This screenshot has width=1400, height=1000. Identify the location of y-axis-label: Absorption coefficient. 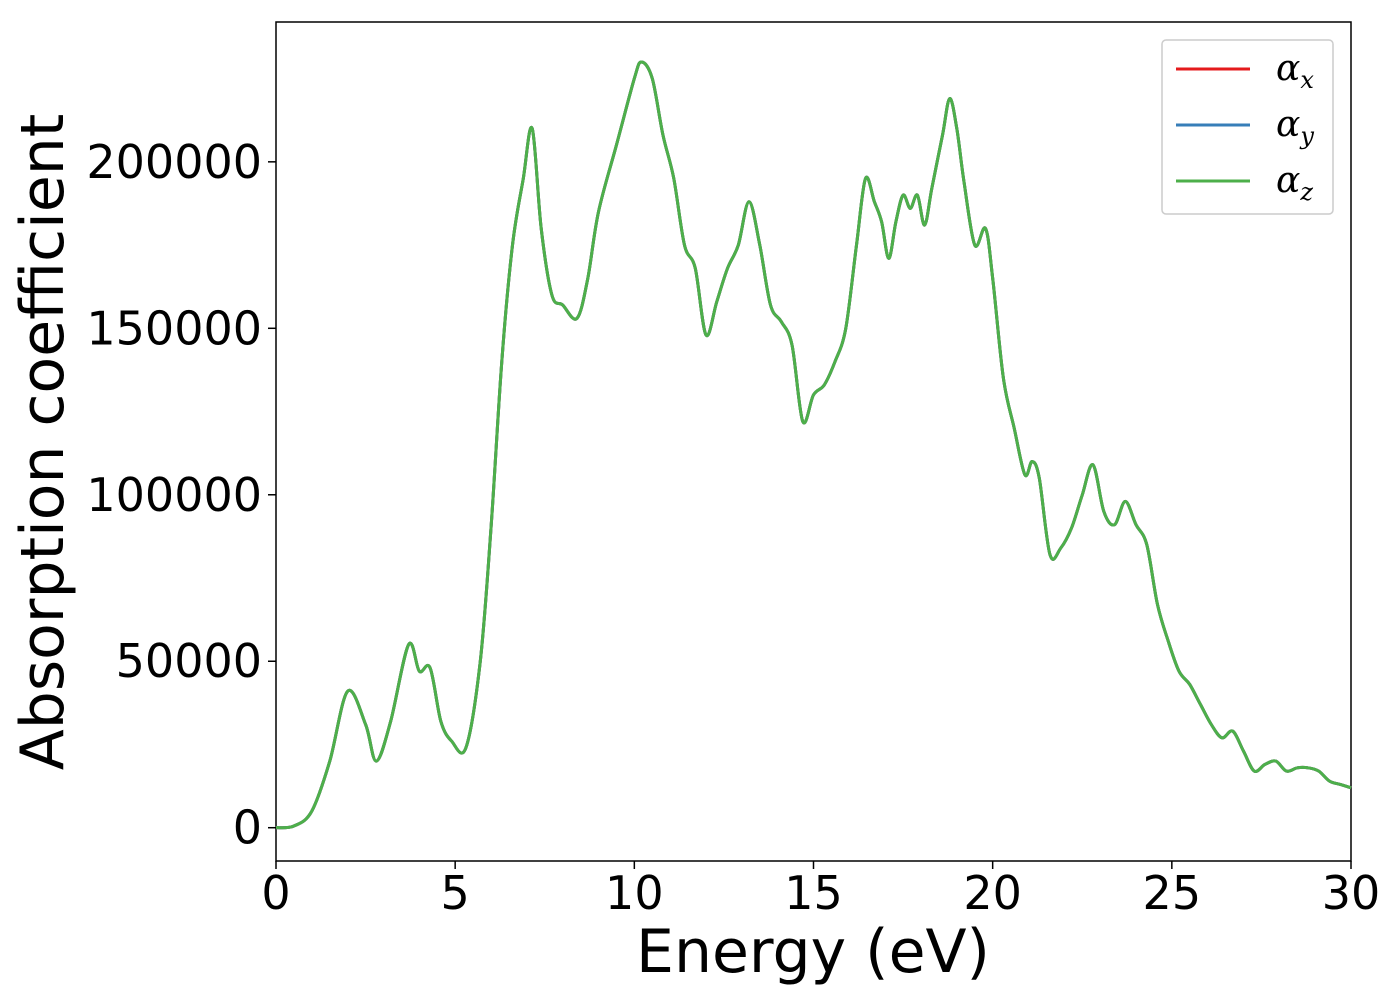
(43, 442).